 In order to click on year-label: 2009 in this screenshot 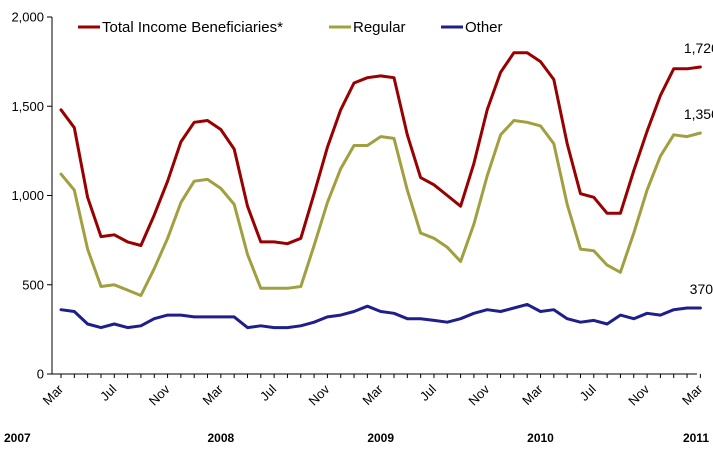, I will do `click(380, 438)`.